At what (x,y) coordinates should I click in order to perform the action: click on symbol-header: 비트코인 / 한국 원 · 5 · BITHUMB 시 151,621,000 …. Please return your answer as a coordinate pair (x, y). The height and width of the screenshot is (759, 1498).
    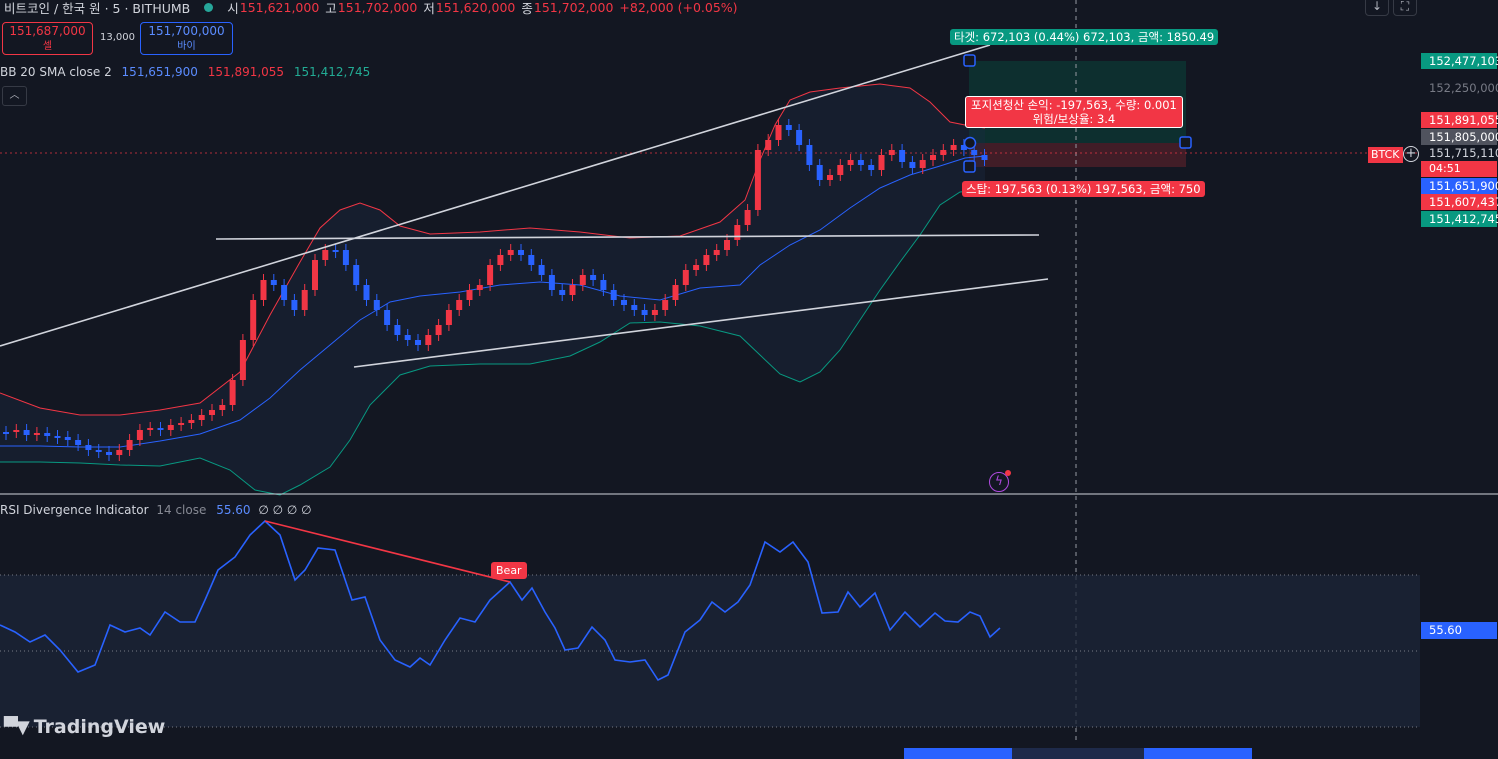
    Looking at the image, I should click on (372, 8).